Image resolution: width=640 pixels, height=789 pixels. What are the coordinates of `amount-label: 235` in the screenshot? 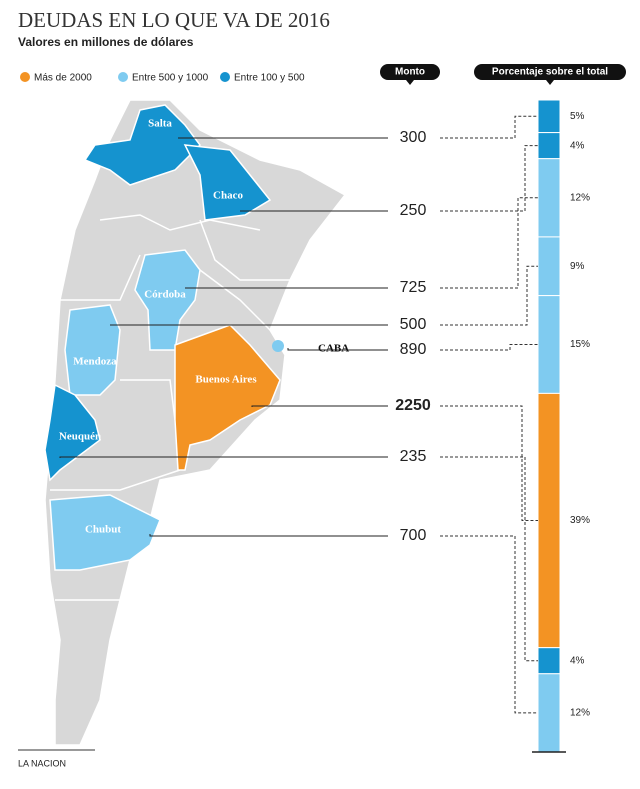 It's located at (413, 456).